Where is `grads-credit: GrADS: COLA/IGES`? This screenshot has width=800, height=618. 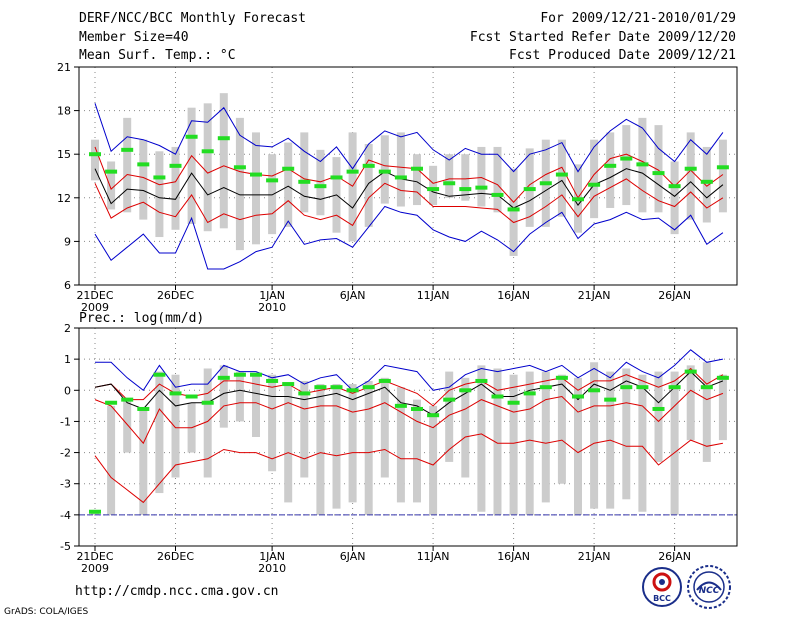 grads-credit: GrADS: COLA/IGES is located at coordinates (46, 612).